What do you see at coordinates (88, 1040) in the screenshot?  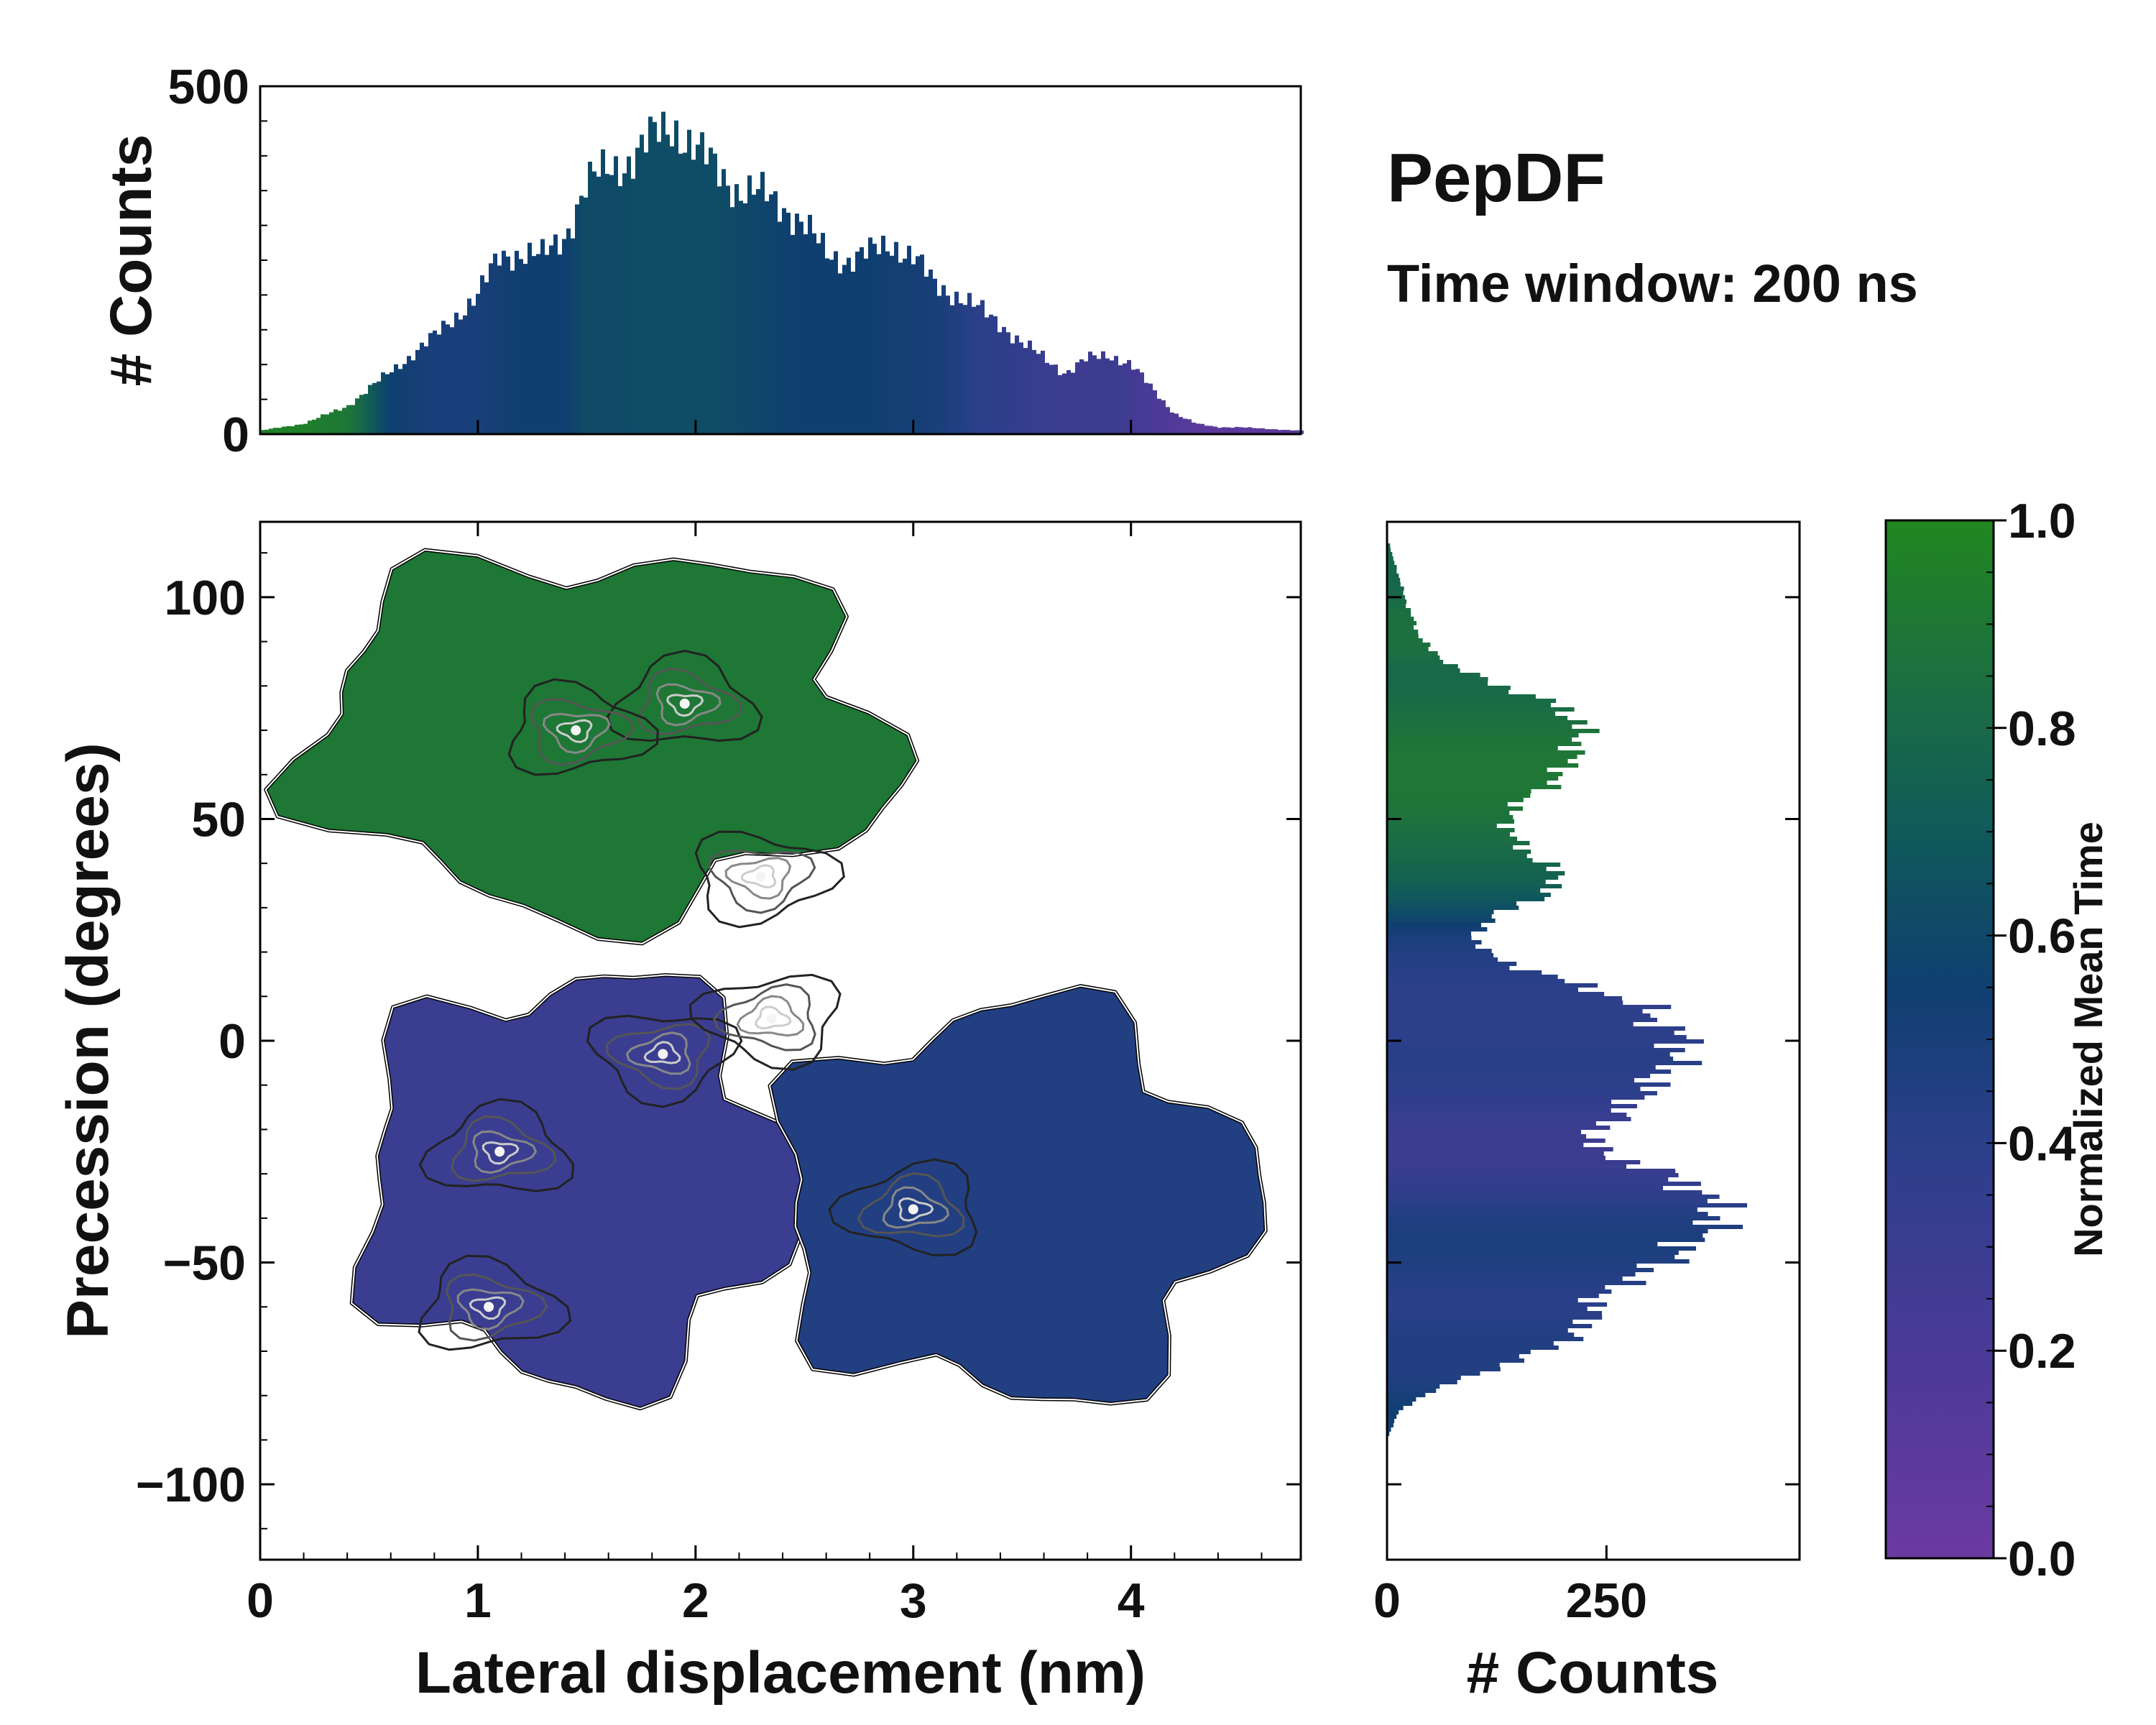 I see `main-y-label: Precession (degrees)` at bounding box center [88, 1040].